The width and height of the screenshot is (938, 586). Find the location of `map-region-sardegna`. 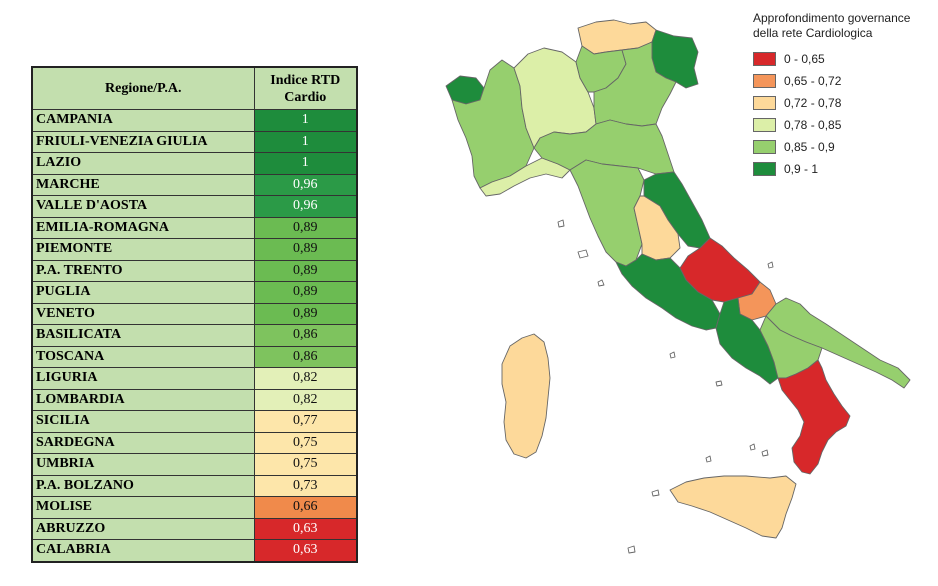

map-region-sardegna is located at coordinates (526, 396).